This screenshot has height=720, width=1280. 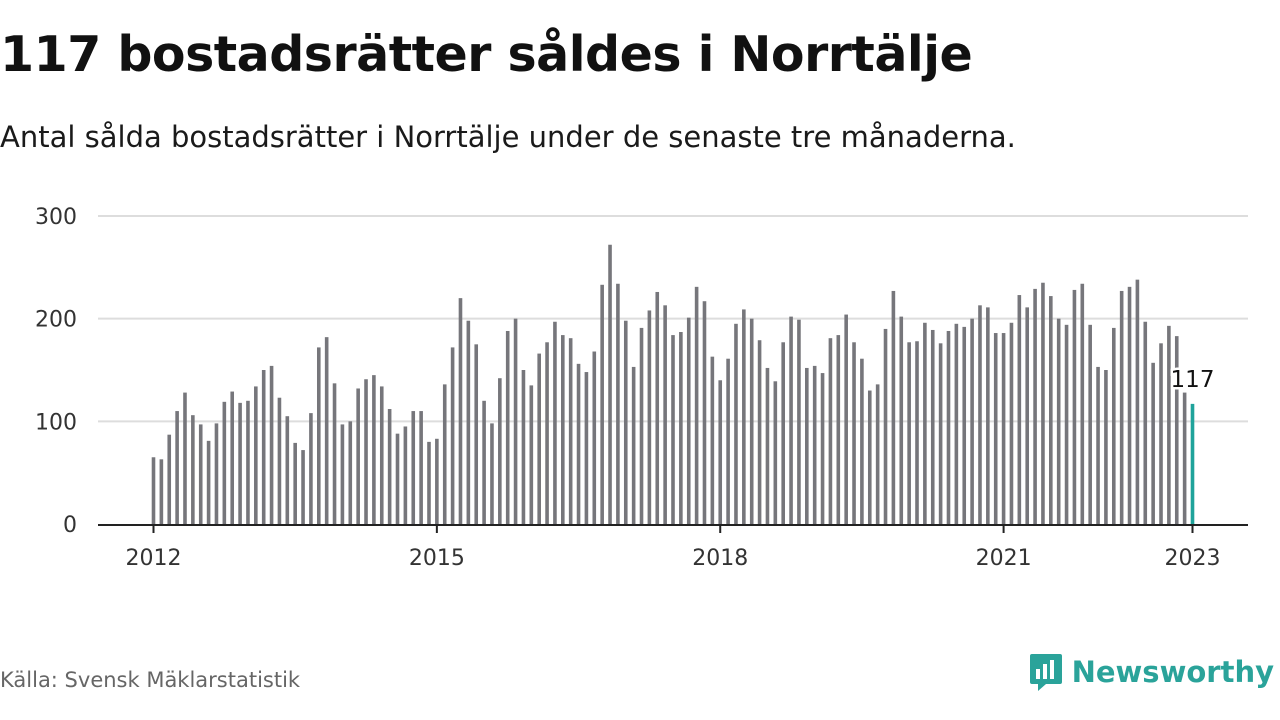 What do you see at coordinates (720, 558) in the screenshot?
I see `x-tick-label: 2018` at bounding box center [720, 558].